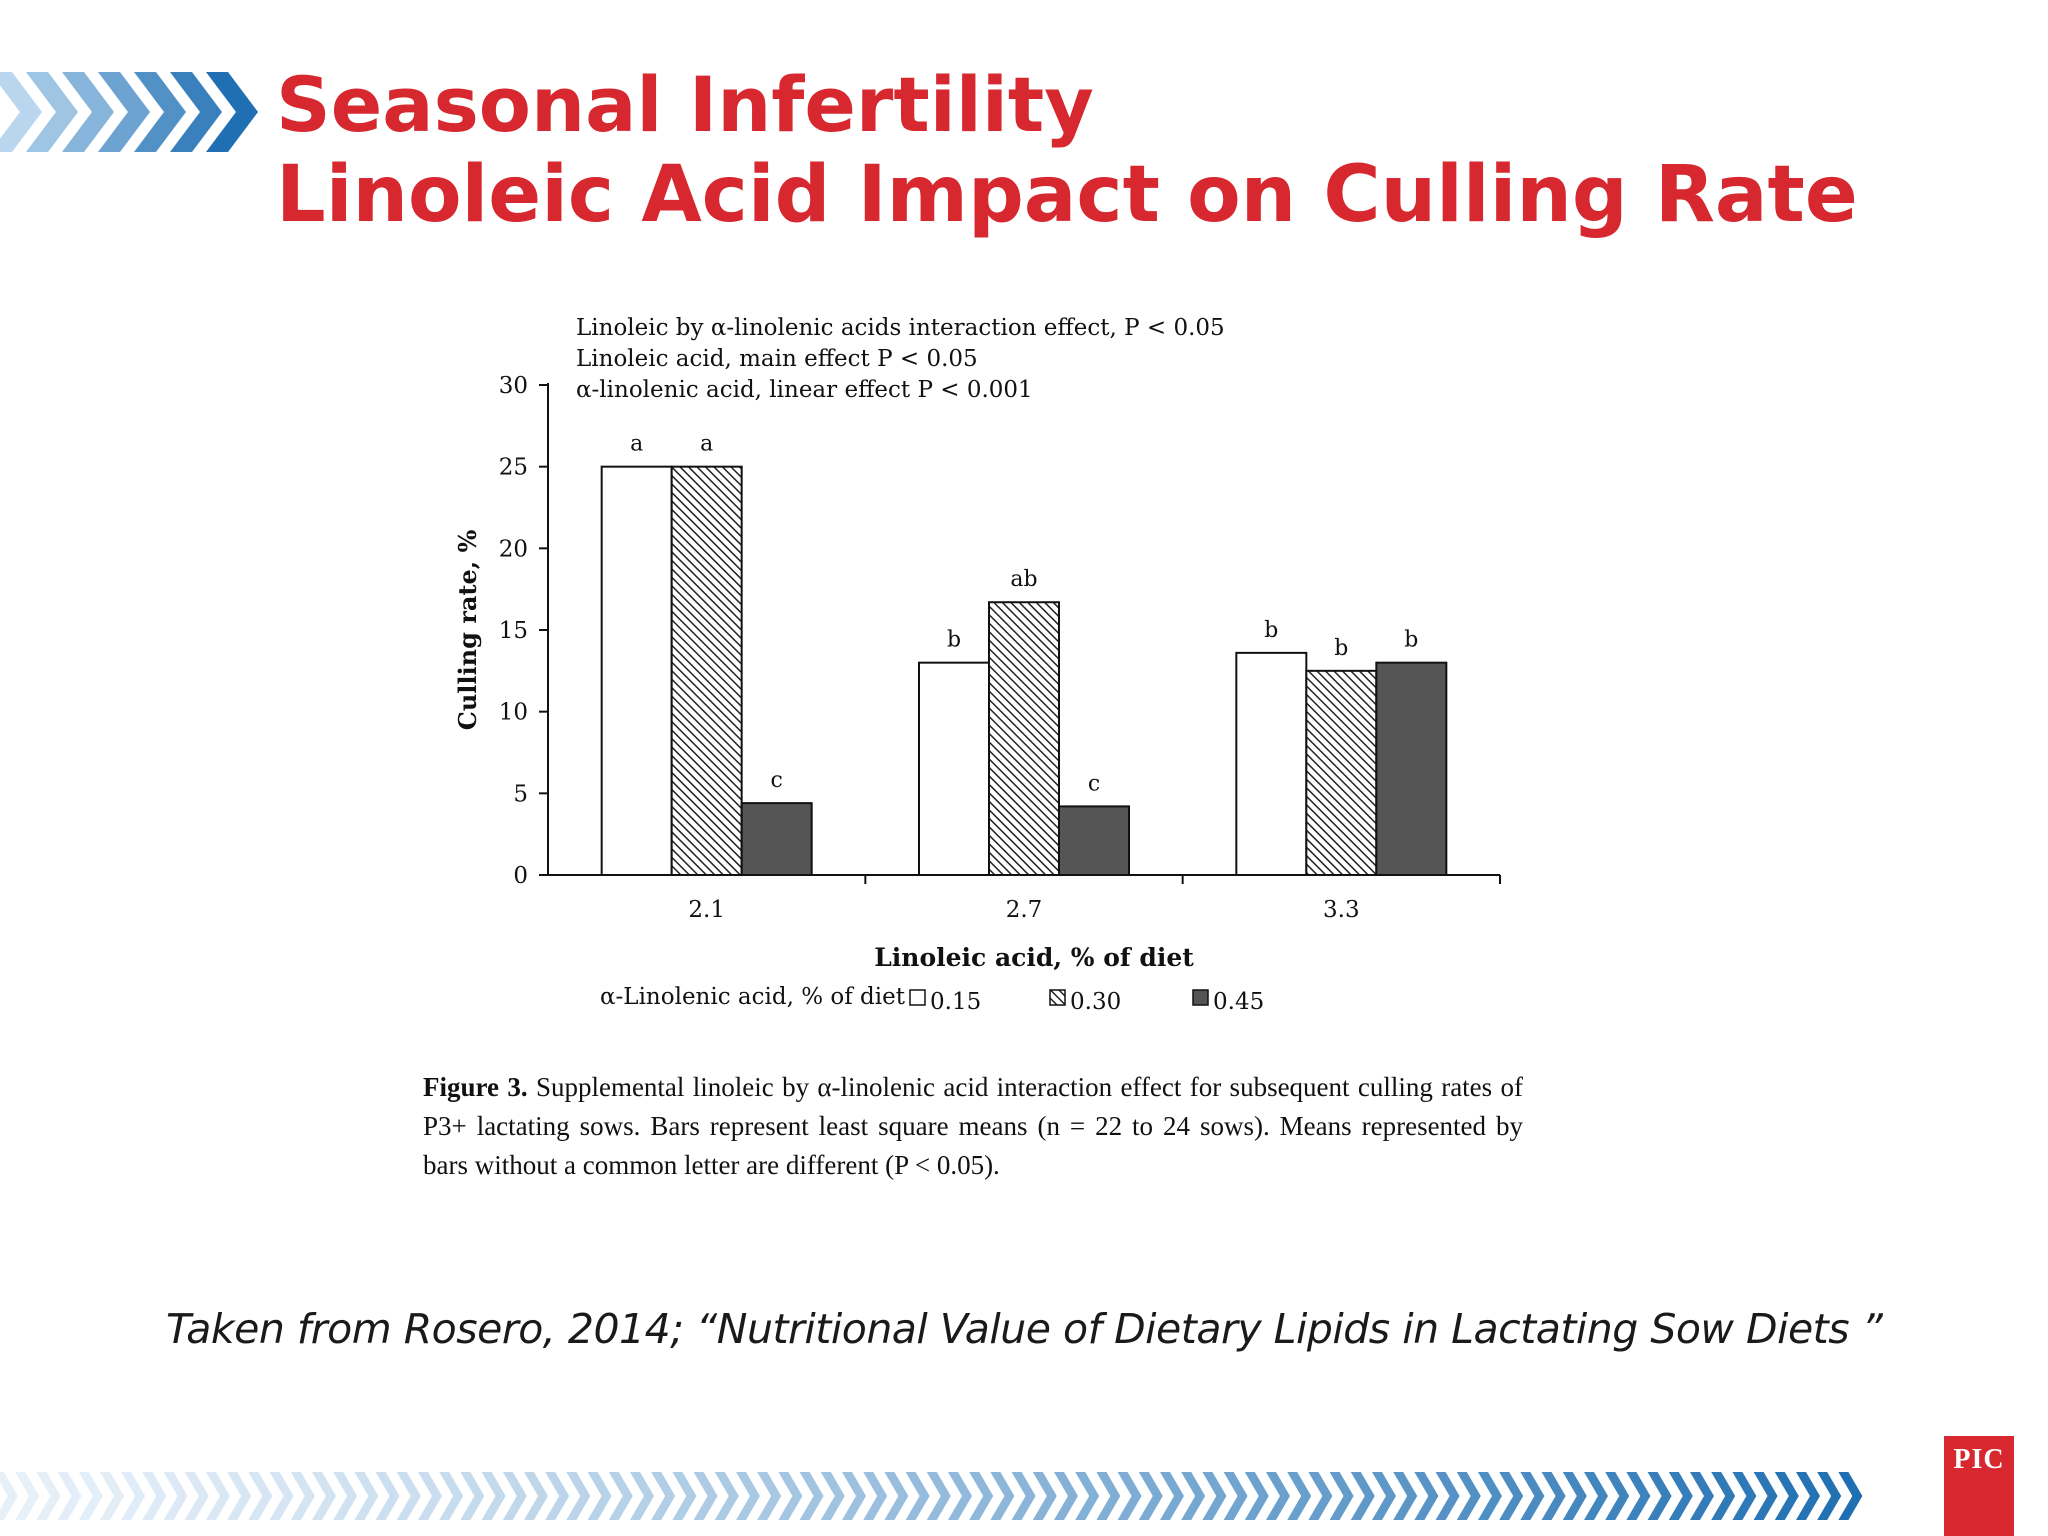  What do you see at coordinates (753, 997) in the screenshot?
I see `legend-title: α-Linolenic acid, % of diet` at bounding box center [753, 997].